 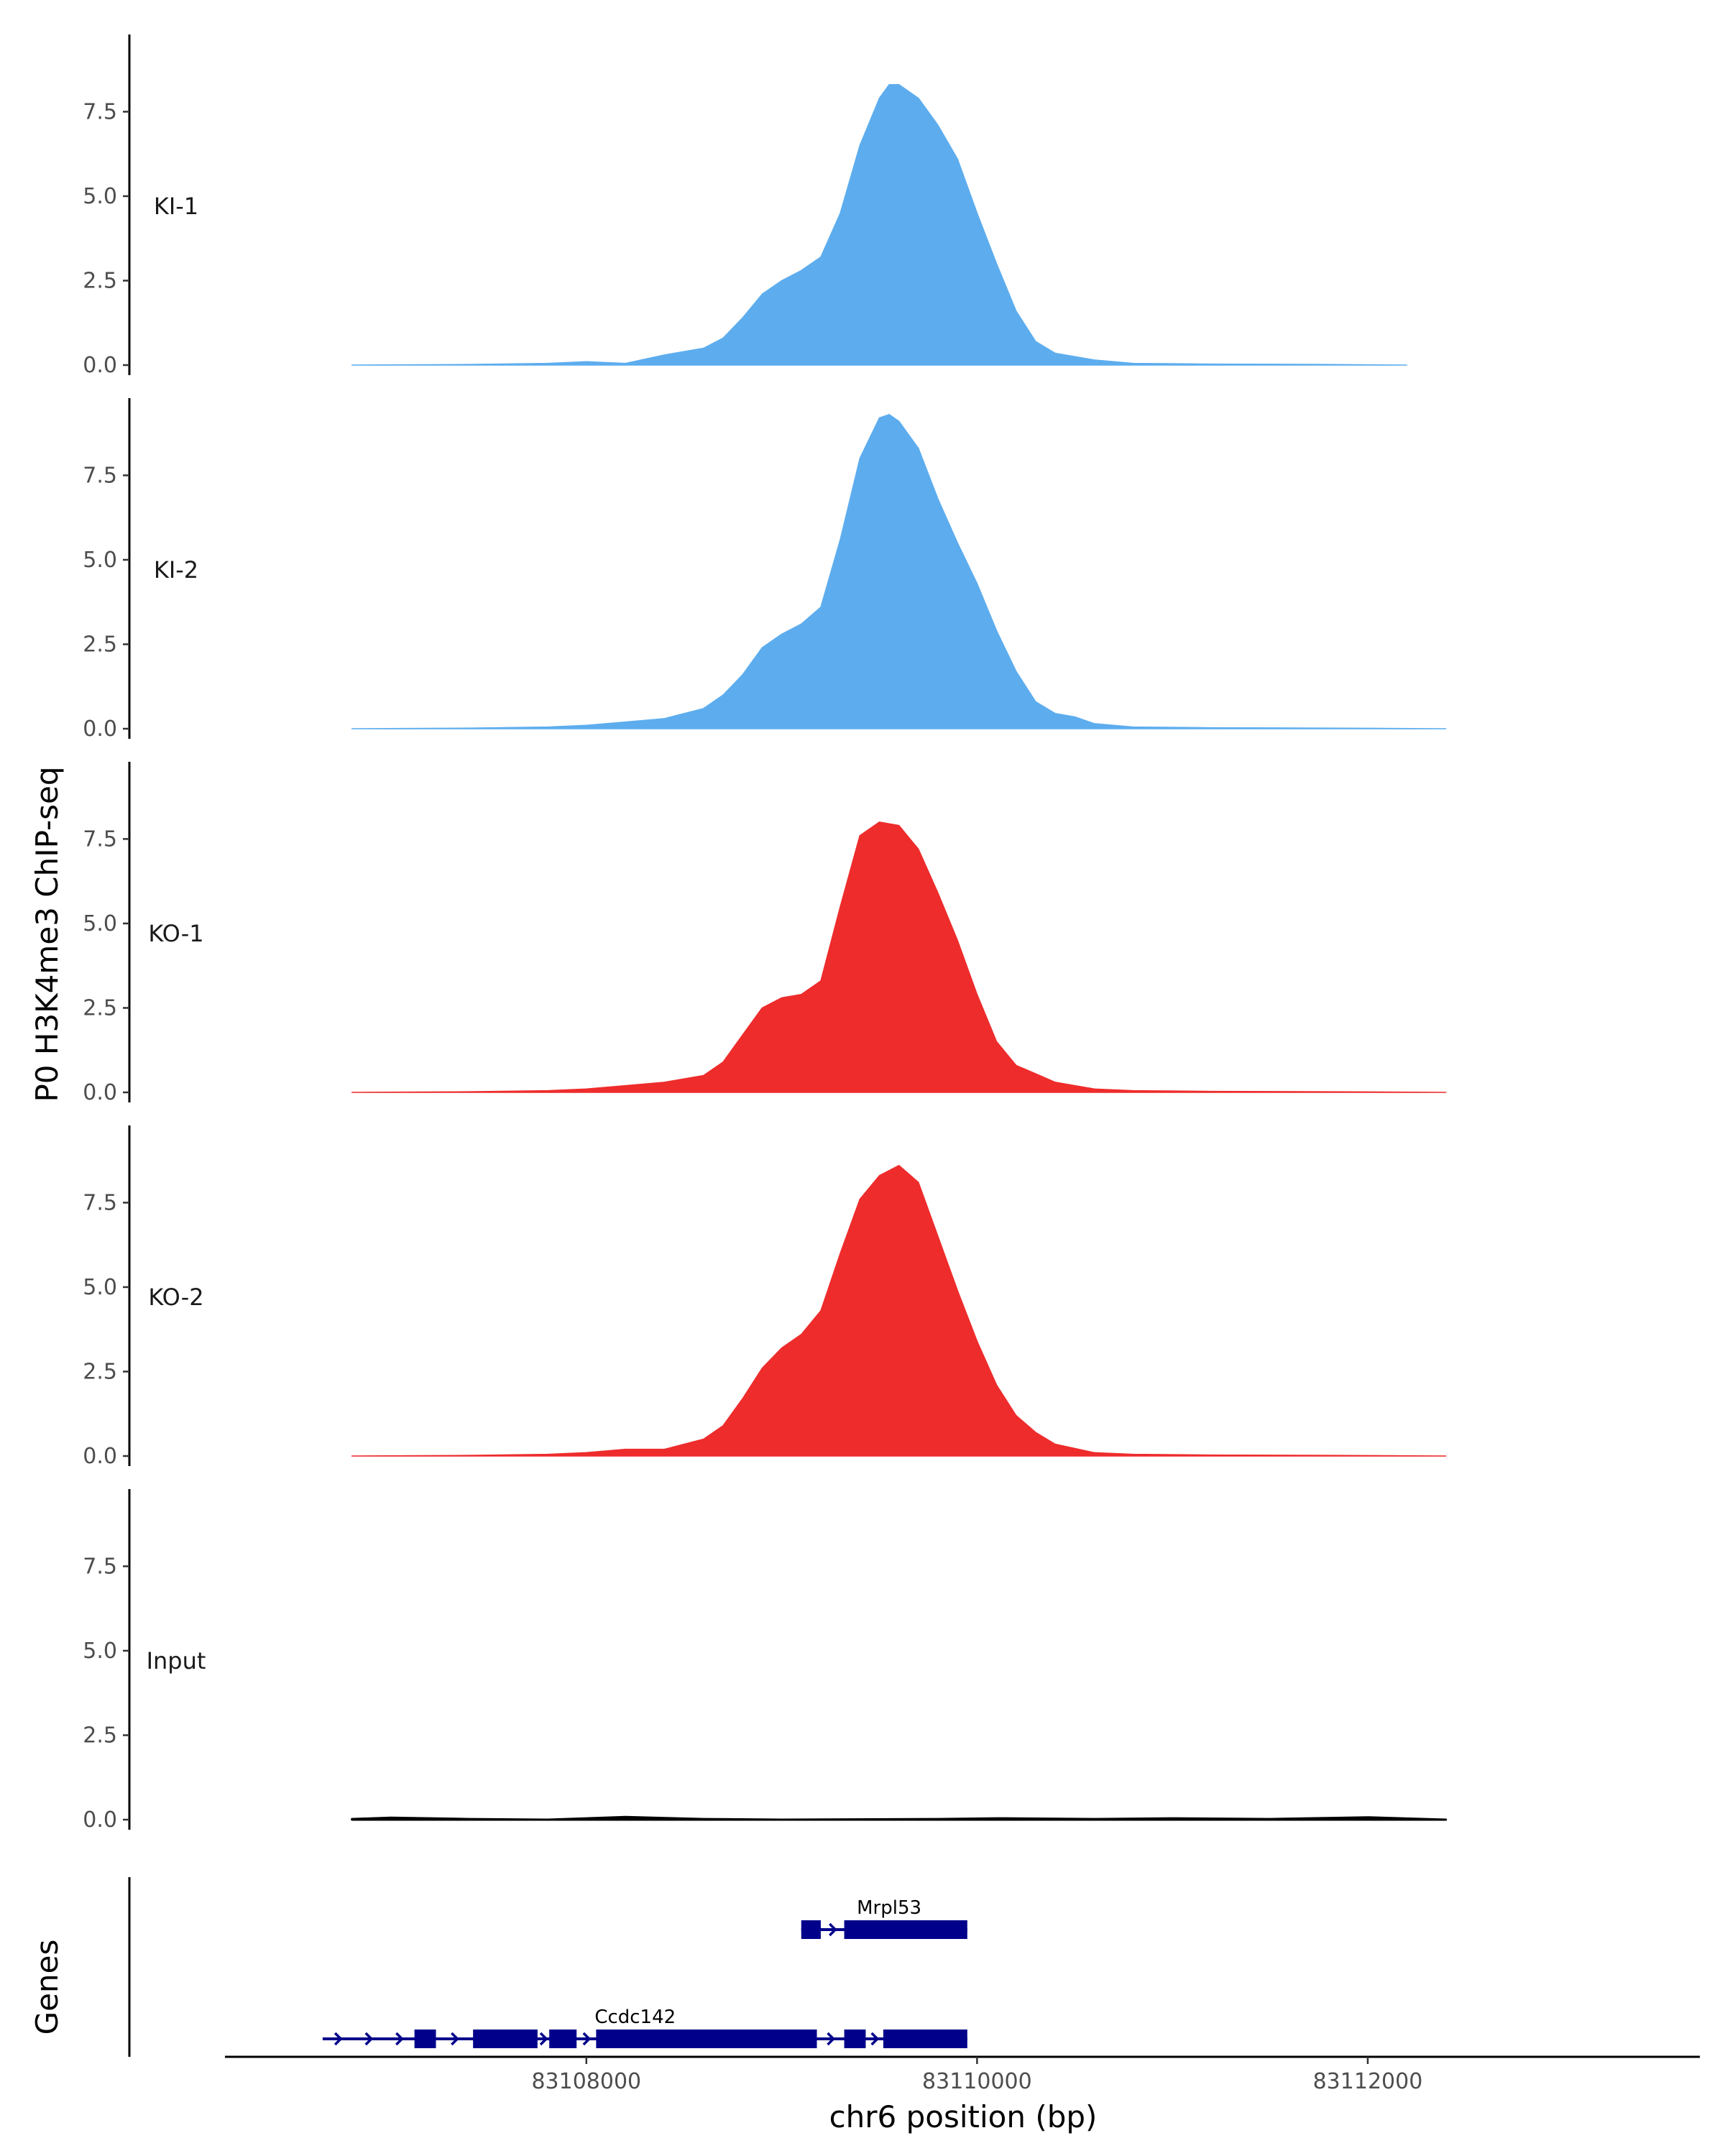 I want to click on track-label: KI-1, so click(x=176, y=206).